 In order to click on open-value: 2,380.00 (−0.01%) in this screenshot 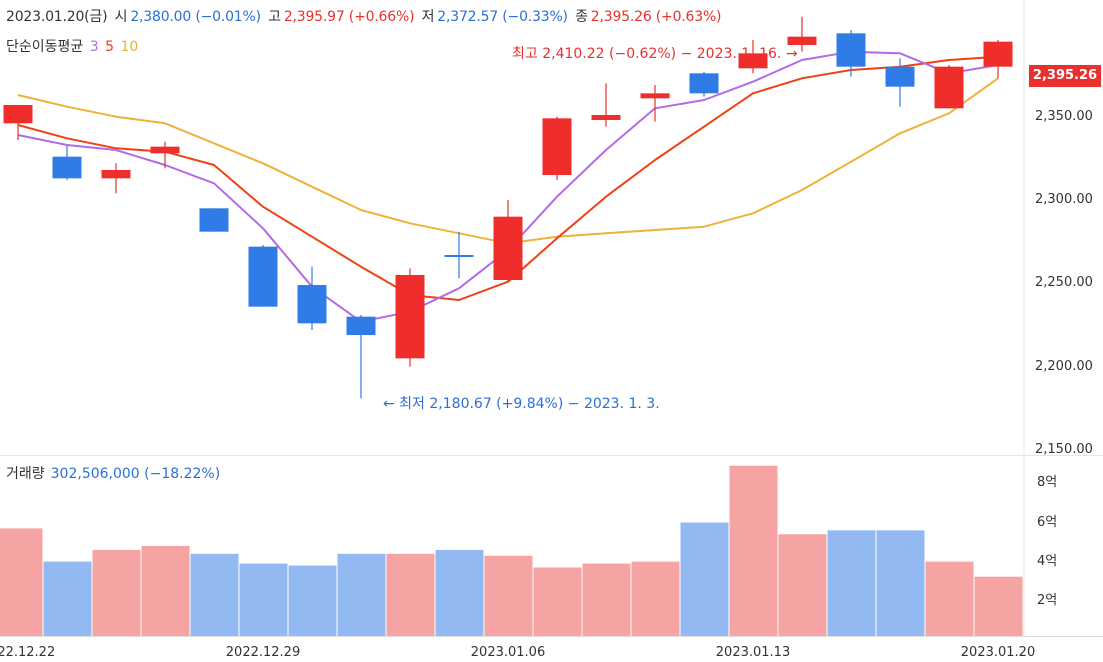, I will do `click(195, 17)`.